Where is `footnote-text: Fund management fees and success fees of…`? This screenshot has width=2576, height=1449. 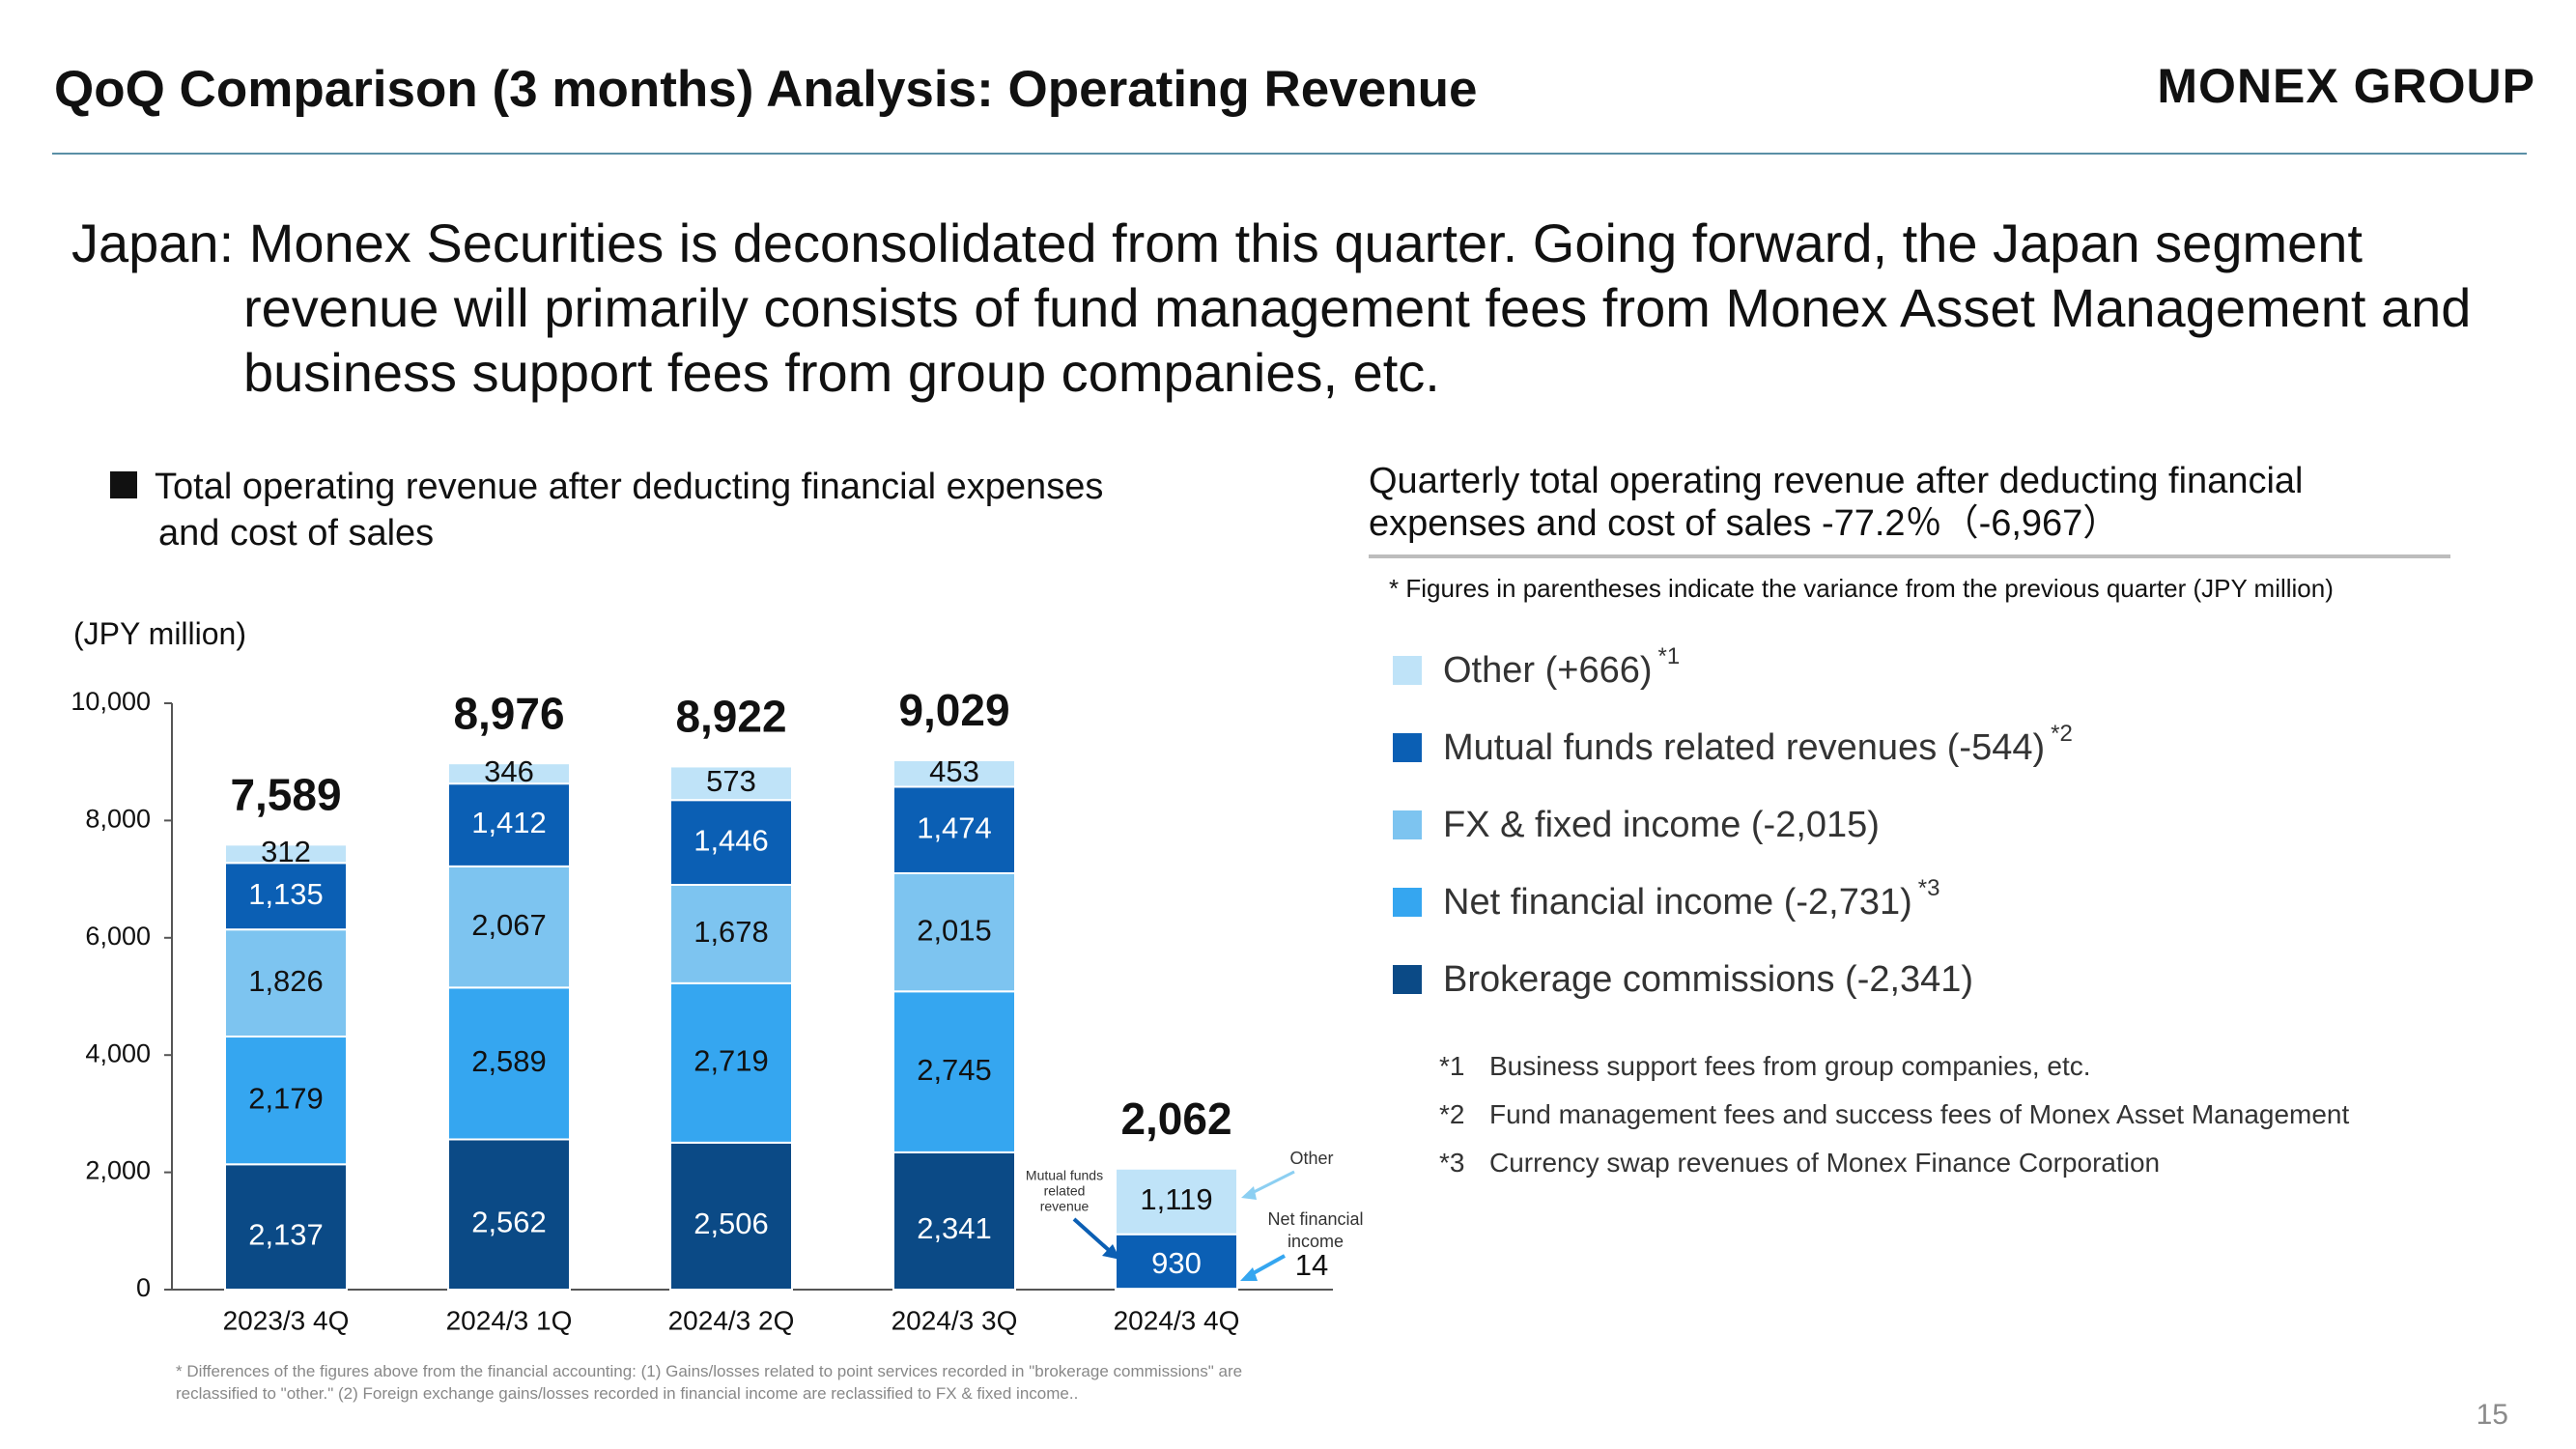
footnote-text: Fund management fees and success fees of… is located at coordinates (1919, 1114).